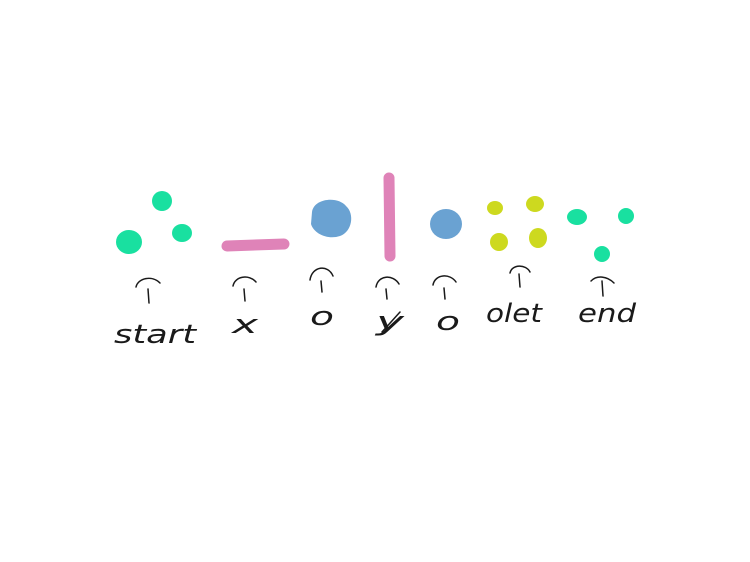 This screenshot has height=562, width=750. I want to click on o-second-label: o, so click(448, 322).